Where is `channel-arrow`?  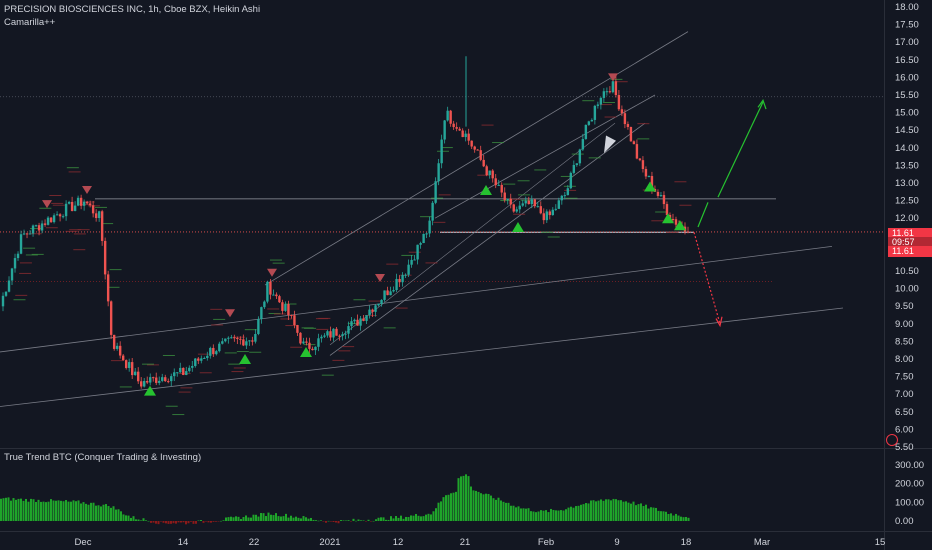 channel-arrow is located at coordinates (610, 144).